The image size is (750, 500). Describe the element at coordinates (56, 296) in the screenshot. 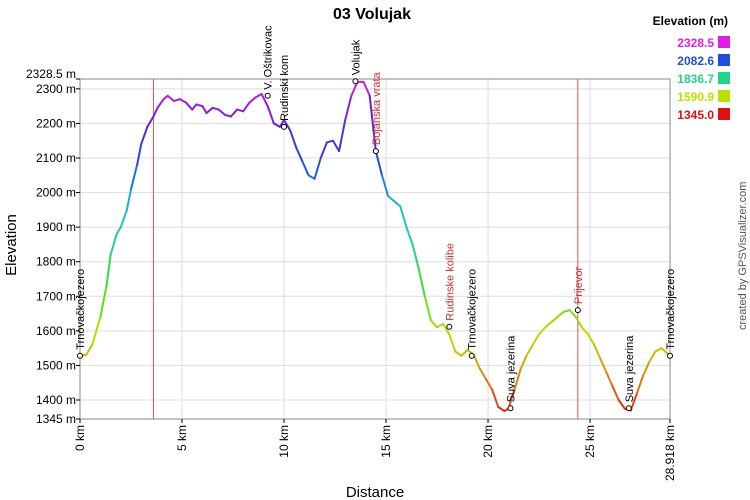

I see `y-tick-label: 1700 m` at that location.